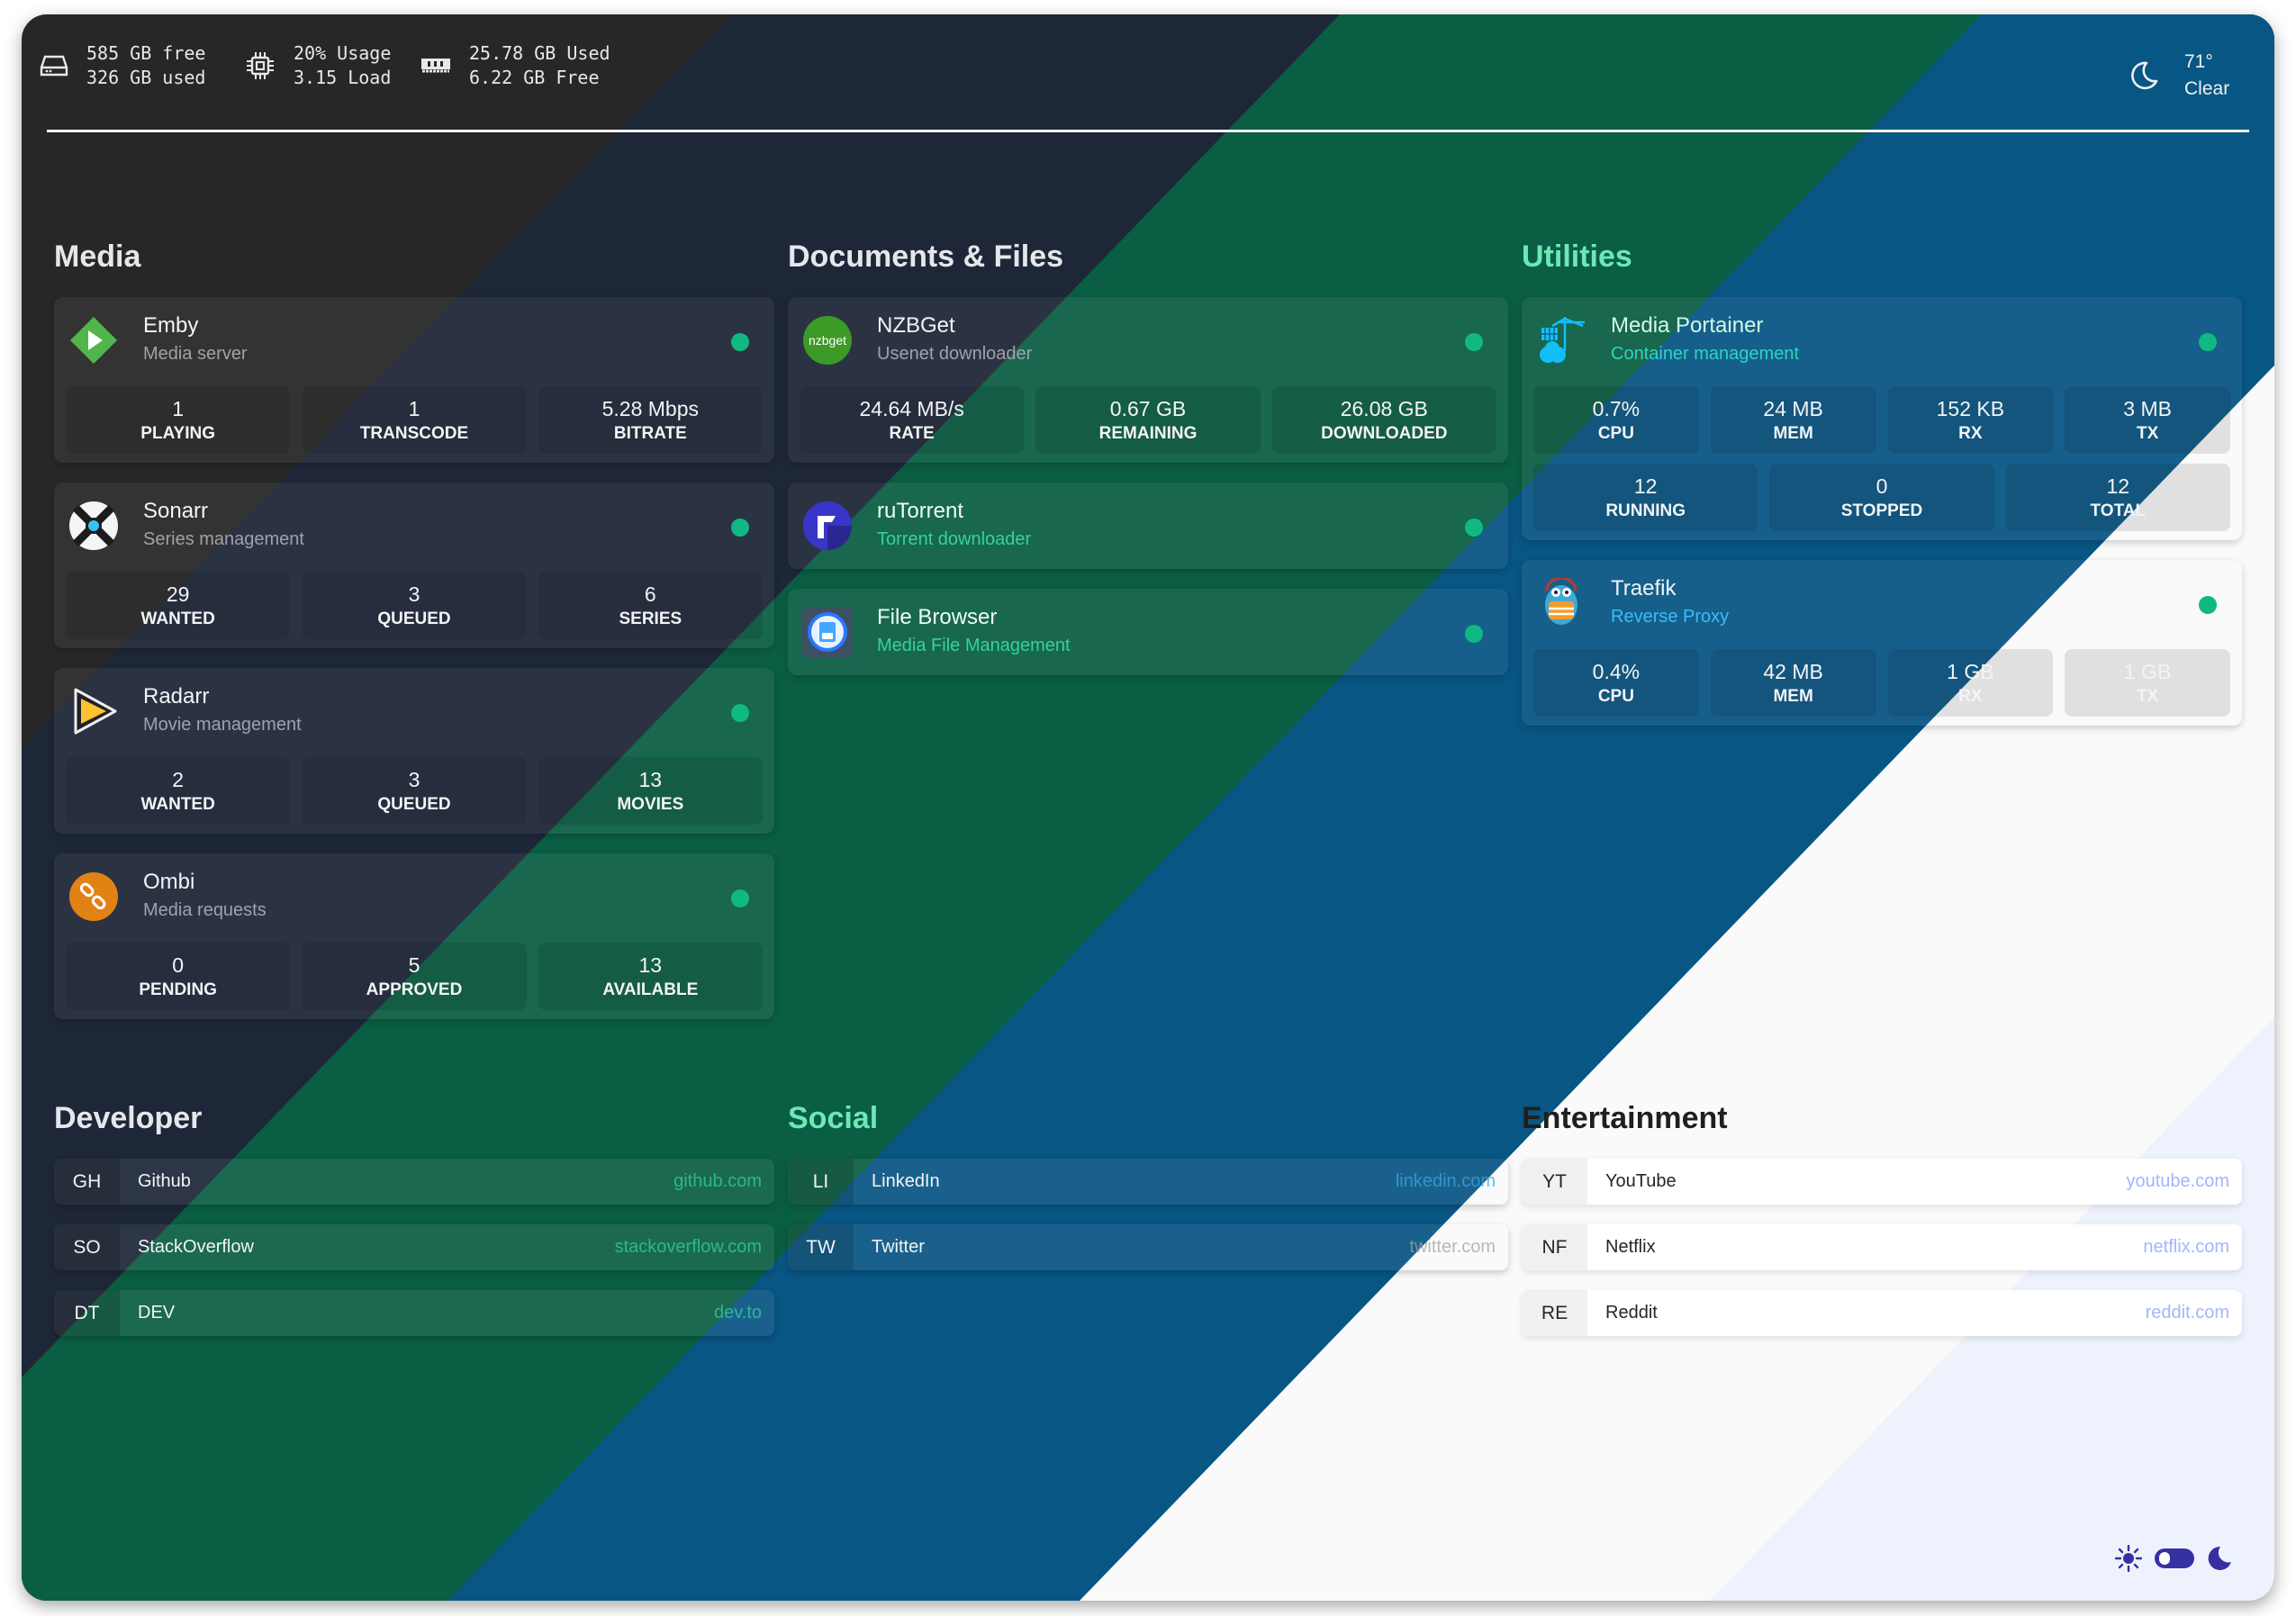 Image resolution: width=2296 pixels, height=1616 pixels. I want to click on stat-value: 1, so click(414, 408).